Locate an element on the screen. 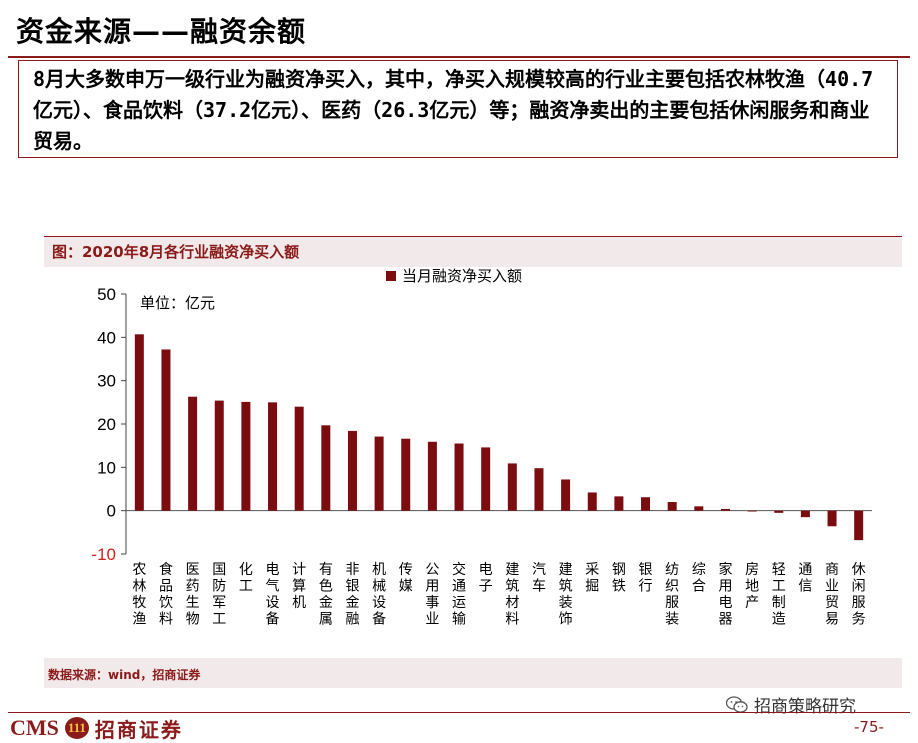  bar-有色金属 is located at coordinates (326, 468).